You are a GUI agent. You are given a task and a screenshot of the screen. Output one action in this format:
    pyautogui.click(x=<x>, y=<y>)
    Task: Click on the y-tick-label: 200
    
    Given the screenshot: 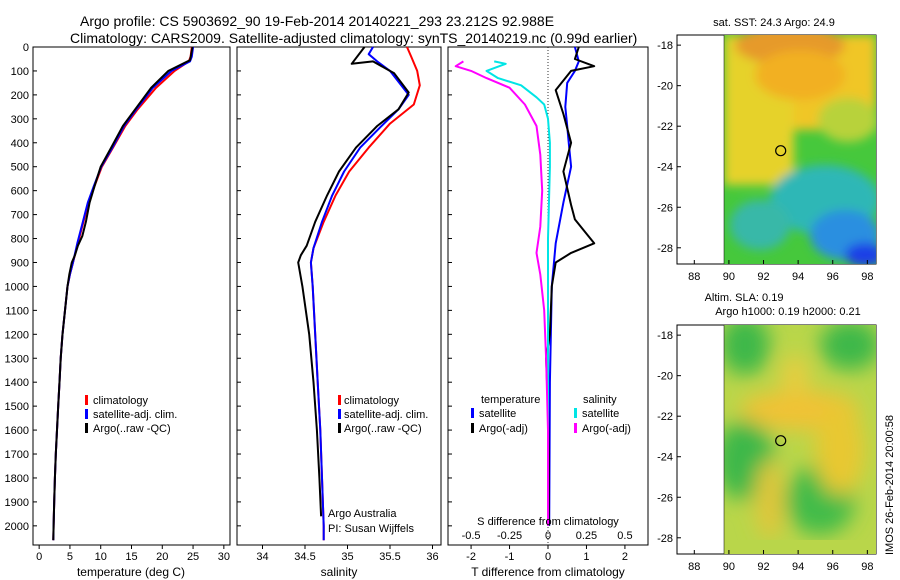 What is the action you would take?
    pyautogui.click(x=20, y=96)
    